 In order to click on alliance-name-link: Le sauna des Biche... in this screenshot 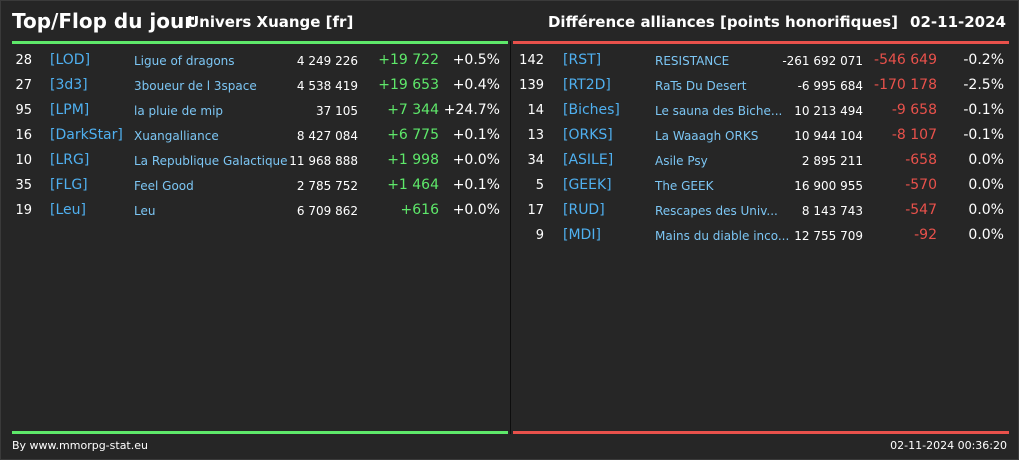, I will do `click(719, 111)`.